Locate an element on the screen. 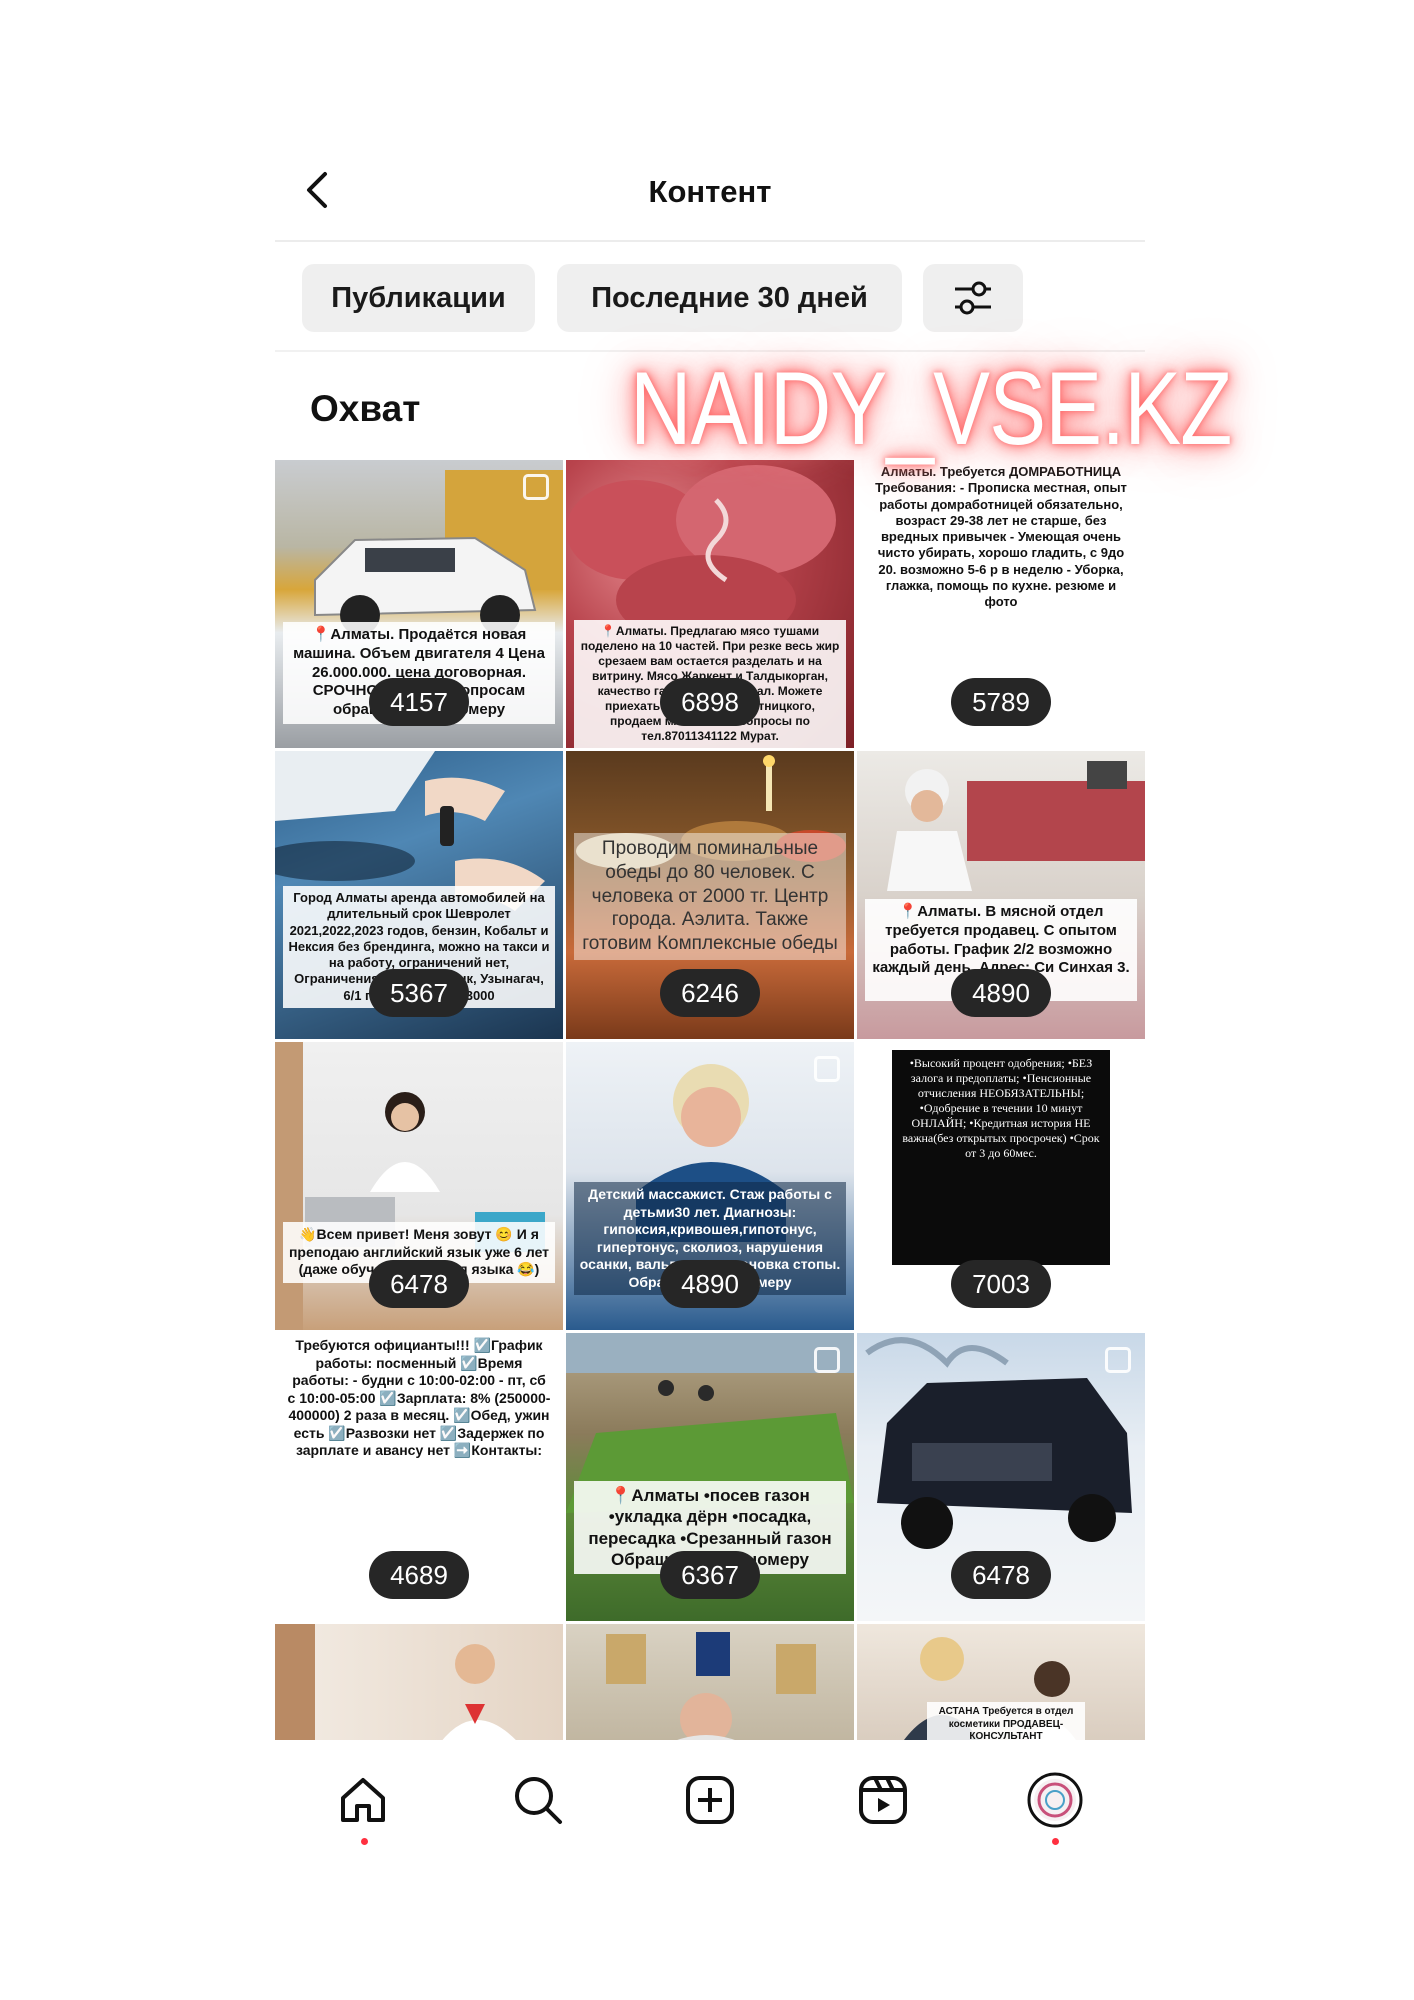 The image size is (1414, 2000). reels-icon is located at coordinates (883, 1800).